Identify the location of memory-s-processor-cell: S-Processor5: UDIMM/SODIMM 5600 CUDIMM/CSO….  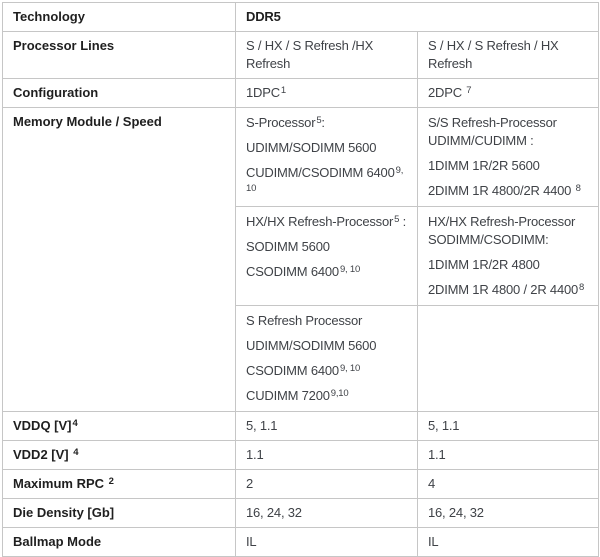
(326, 157).